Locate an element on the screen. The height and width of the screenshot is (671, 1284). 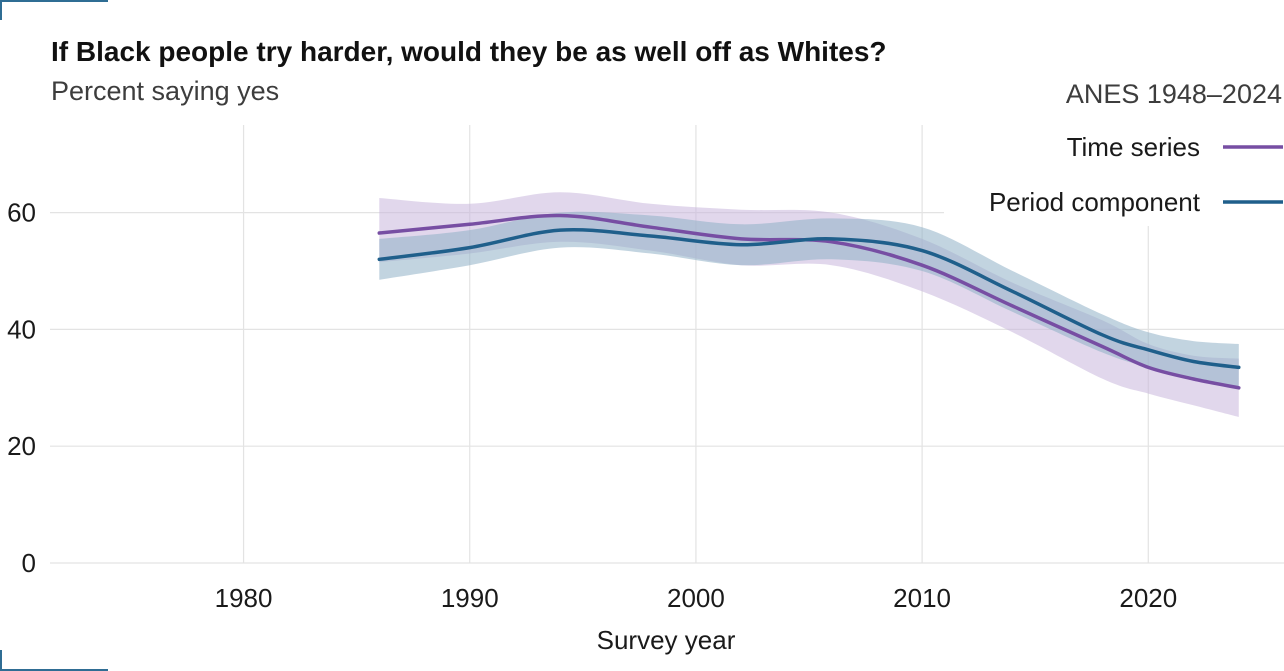
x-axis-ticks: 1980 1990 2000 2010 2020 is located at coordinates (696, 598).